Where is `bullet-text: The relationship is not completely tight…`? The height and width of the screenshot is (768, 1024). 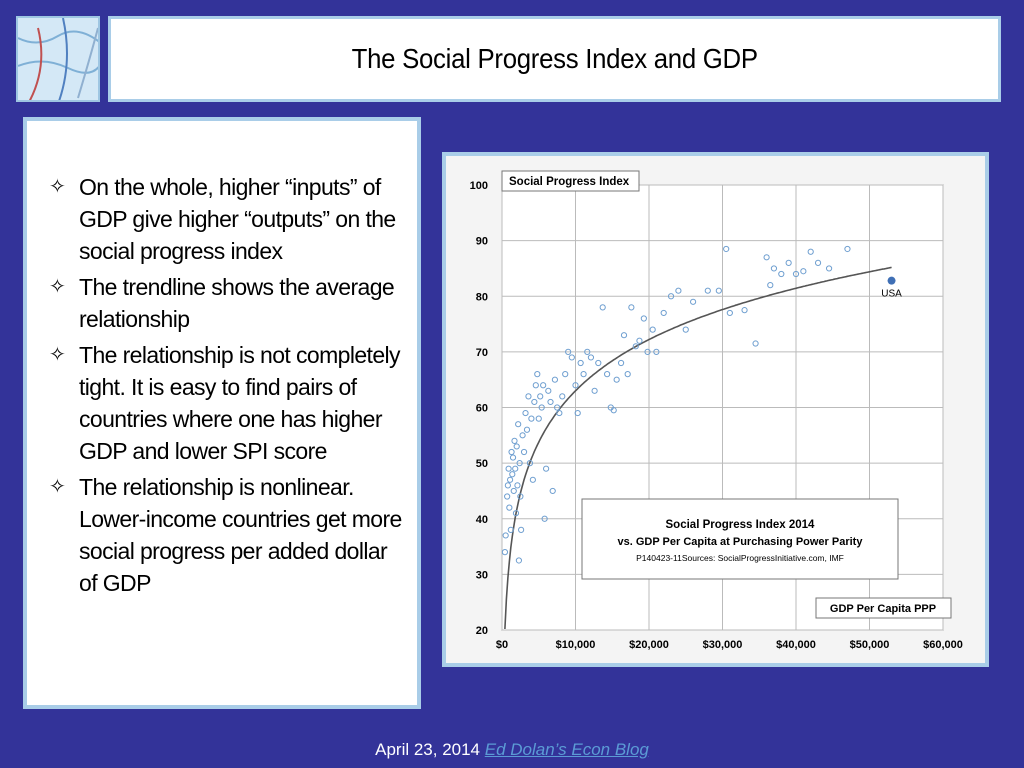
bullet-text: The relationship is not completely tight… is located at coordinates (240, 403).